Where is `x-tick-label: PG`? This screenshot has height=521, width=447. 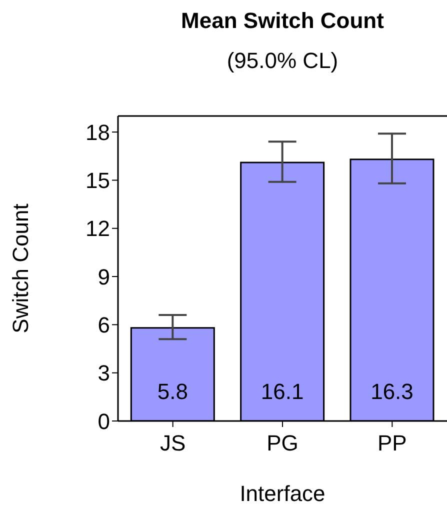 x-tick-label: PG is located at coordinates (282, 443).